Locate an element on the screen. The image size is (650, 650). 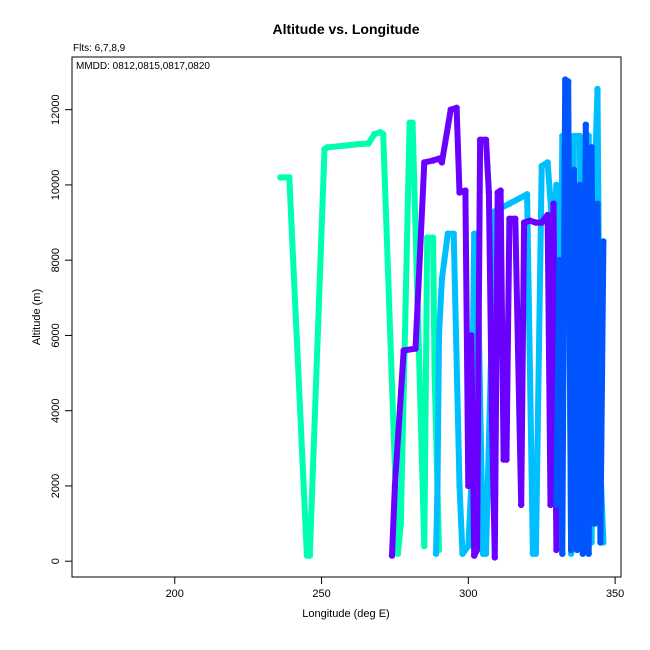
x-axis-label: Longitude (deg E) is located at coordinates (345, 614).